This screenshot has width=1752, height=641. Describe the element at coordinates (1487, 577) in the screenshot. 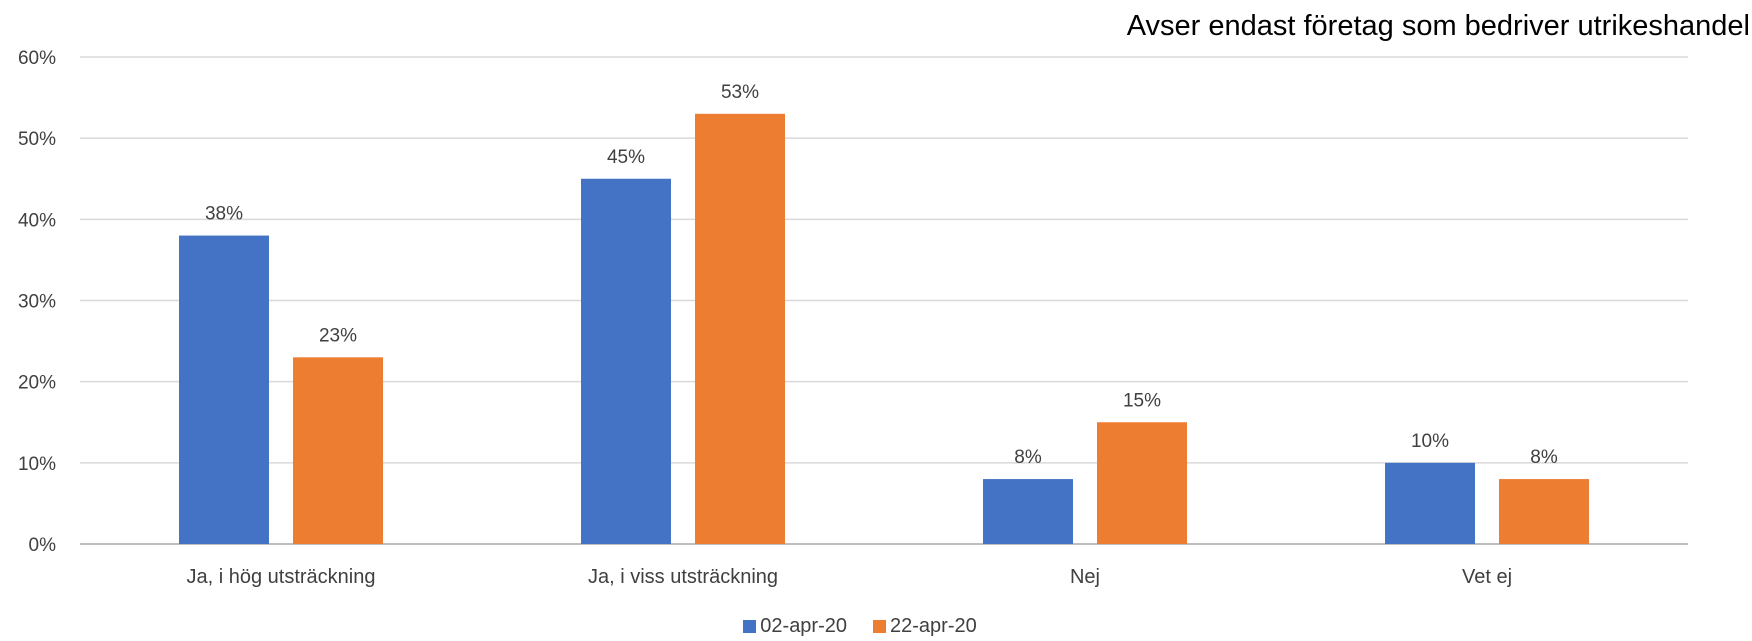

I see `x-tick-label: Vet ej` at that location.